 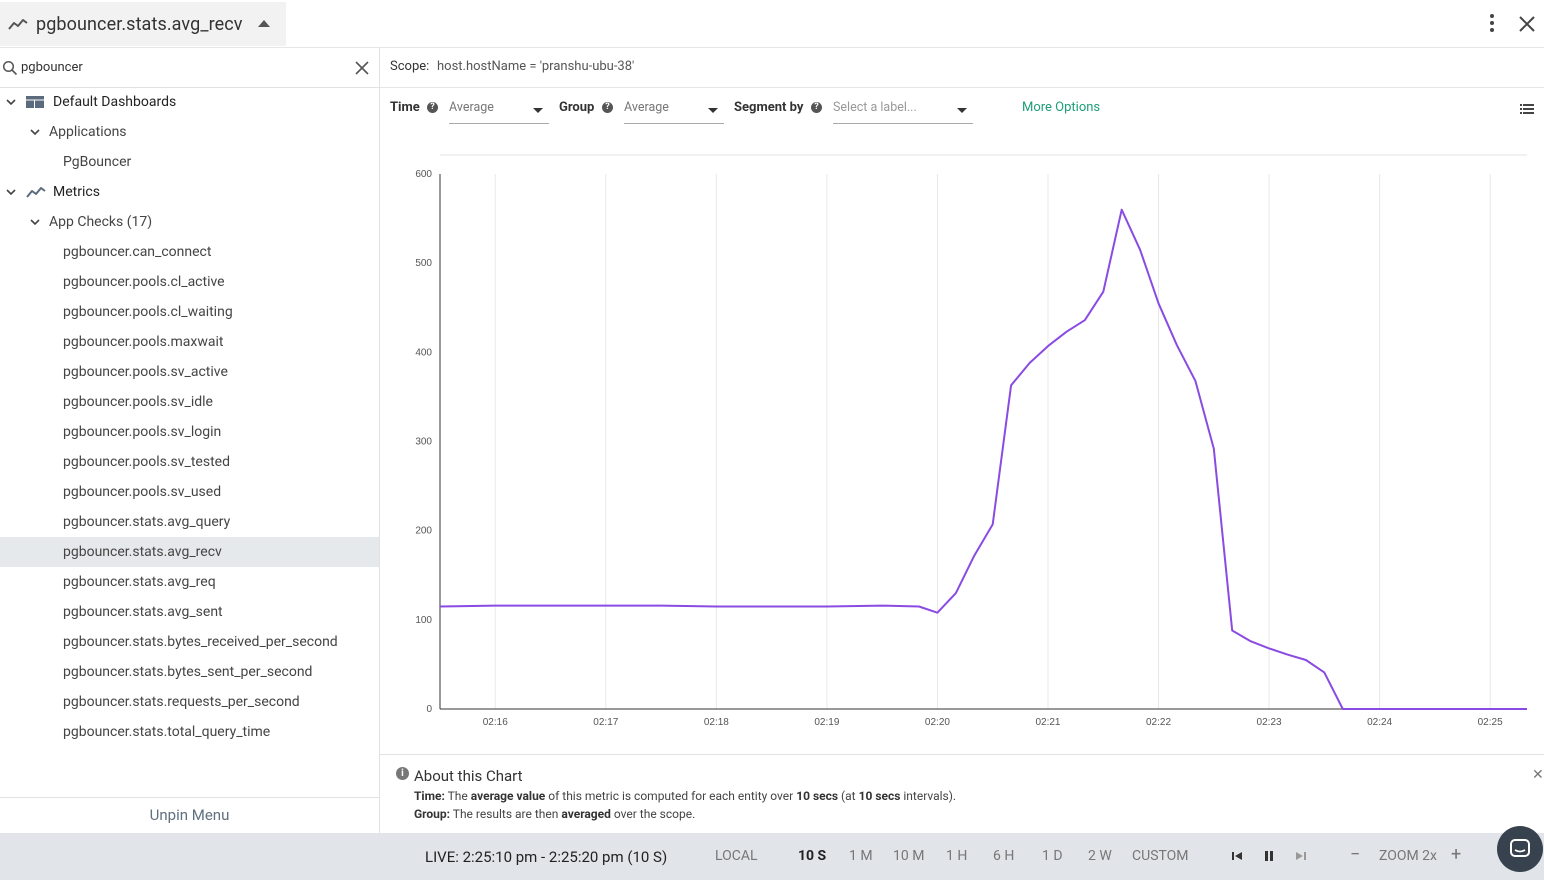 What do you see at coordinates (1237, 856) in the screenshot?
I see `skip-back-icon` at bounding box center [1237, 856].